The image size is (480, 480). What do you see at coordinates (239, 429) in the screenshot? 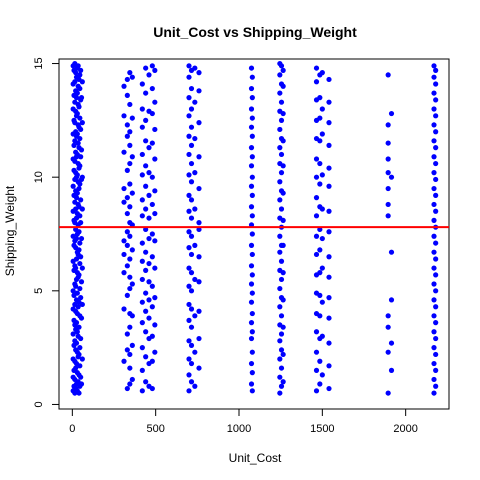
I see `x-tick-label: 1000` at bounding box center [239, 429].